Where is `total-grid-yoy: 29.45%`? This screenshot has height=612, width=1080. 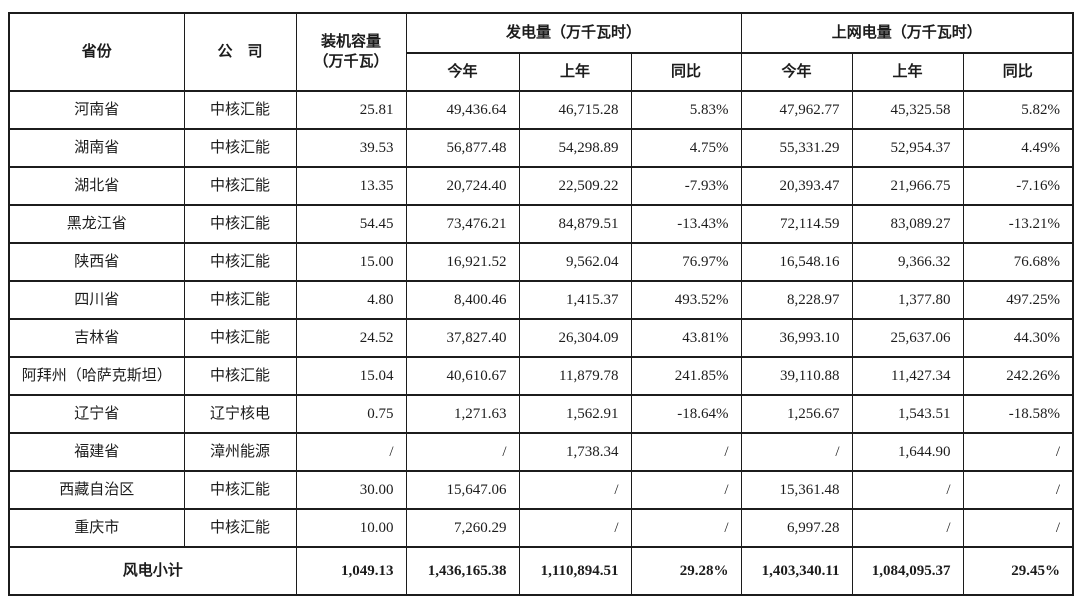
total-grid-yoy: 29.45% is located at coordinates (1018, 571).